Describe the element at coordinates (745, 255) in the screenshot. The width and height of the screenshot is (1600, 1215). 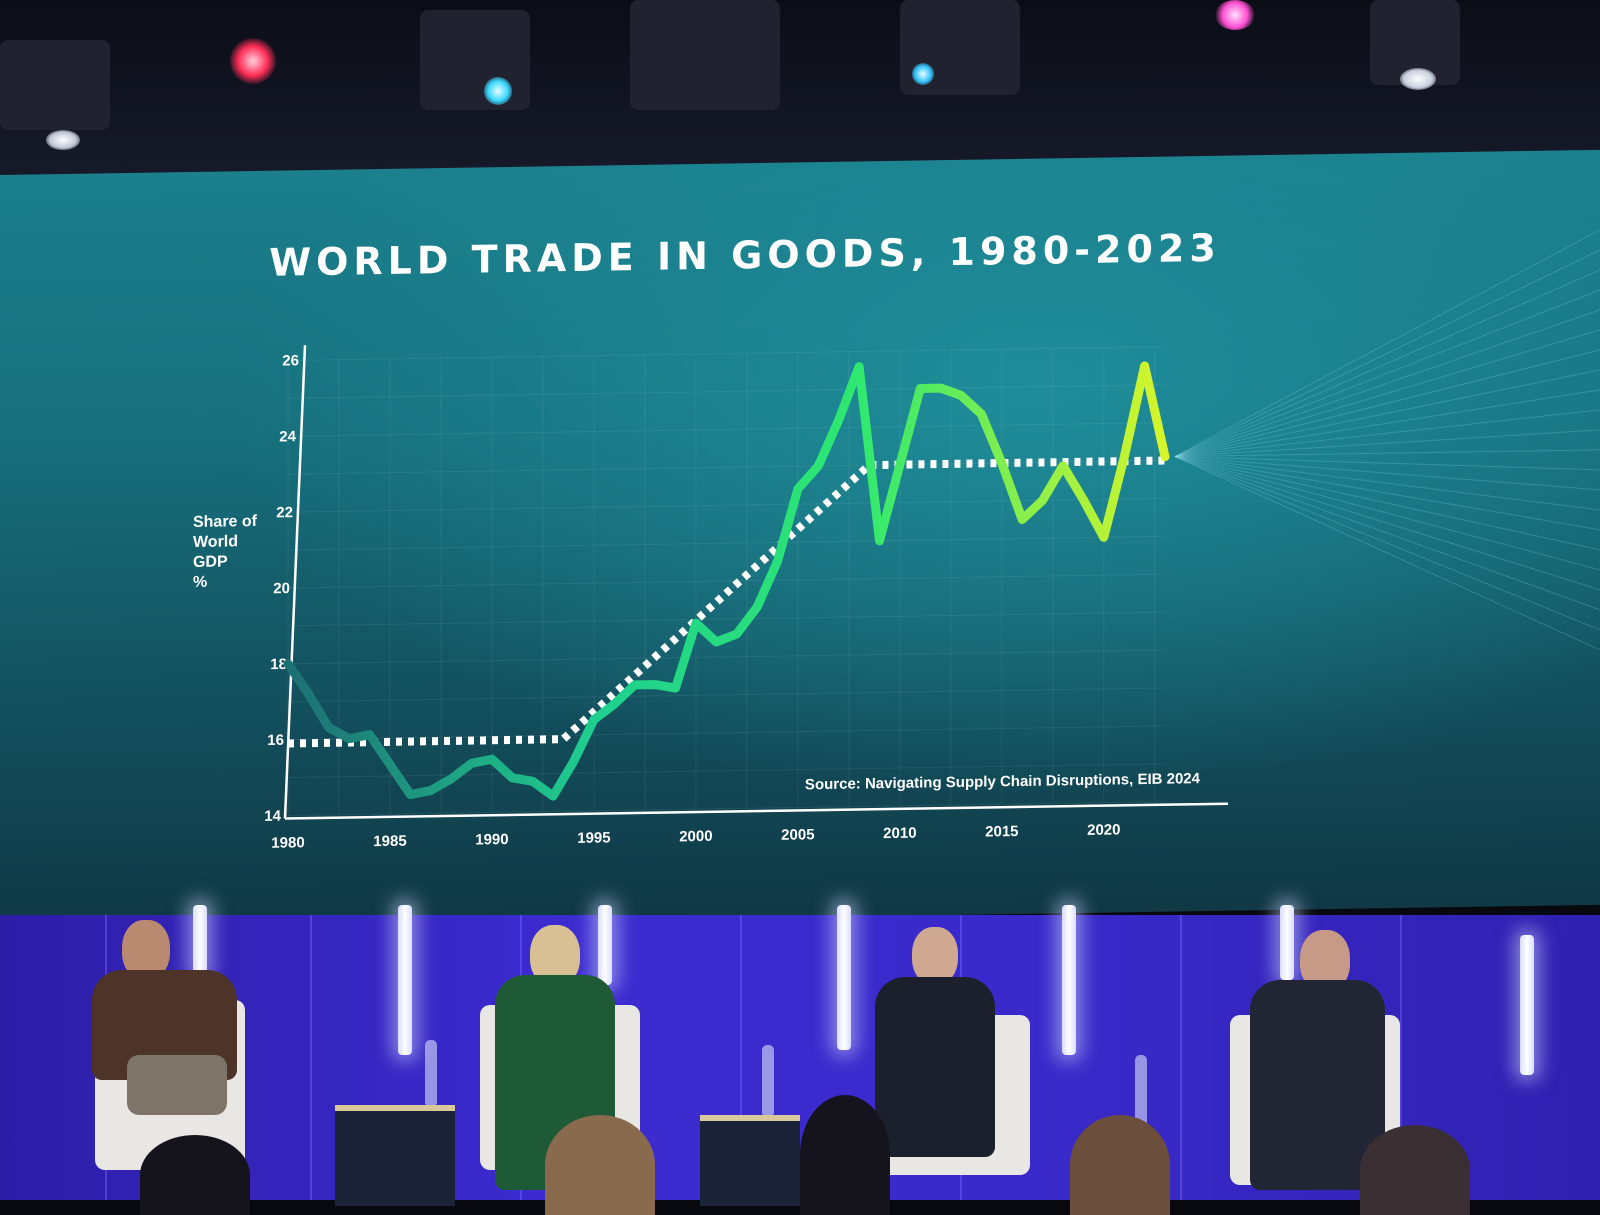
I see `chart-title: WORLD TRADE IN GOODS, 1980-2023` at that location.